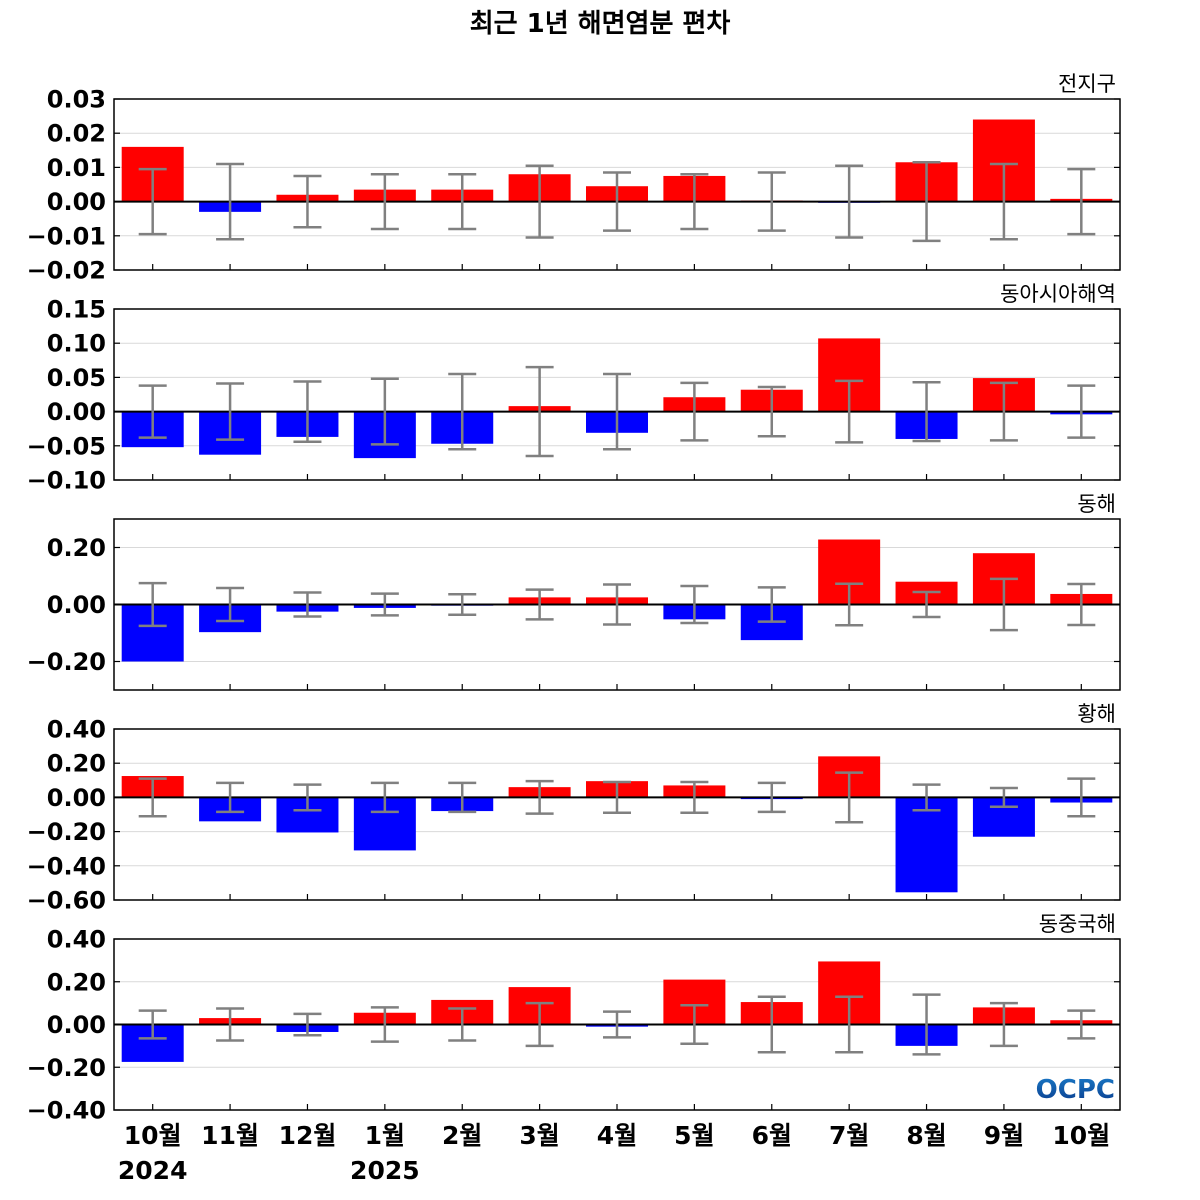 Image resolution: width=1200 pixels, height=1200 pixels. I want to click on y-tick-label: −0.05, so click(66, 446).